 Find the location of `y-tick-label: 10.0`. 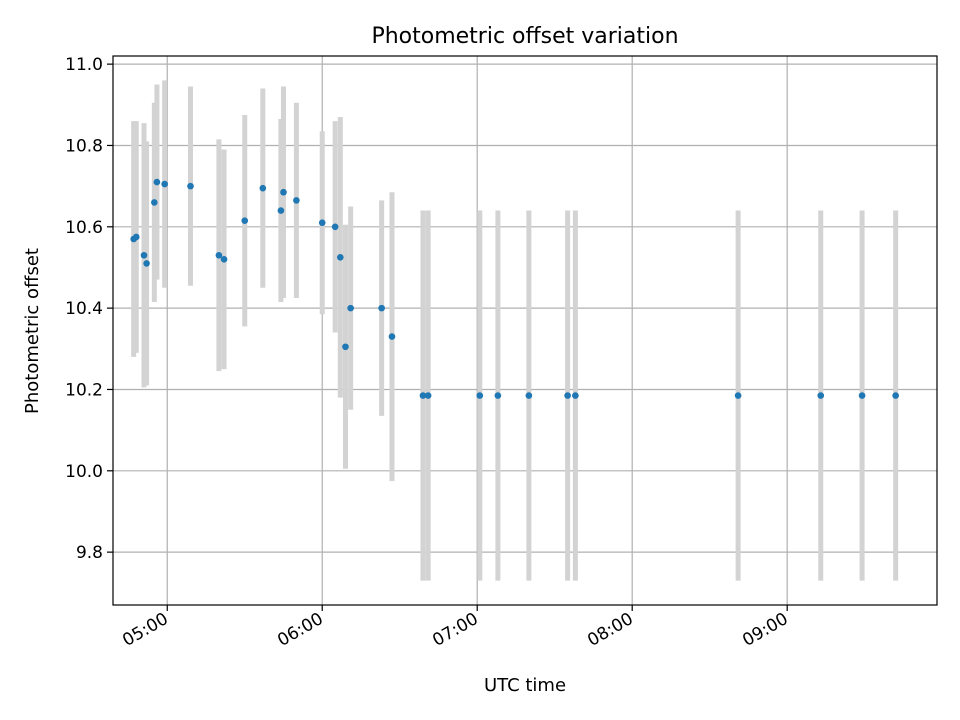

y-tick-label: 10.0 is located at coordinates (84, 472).